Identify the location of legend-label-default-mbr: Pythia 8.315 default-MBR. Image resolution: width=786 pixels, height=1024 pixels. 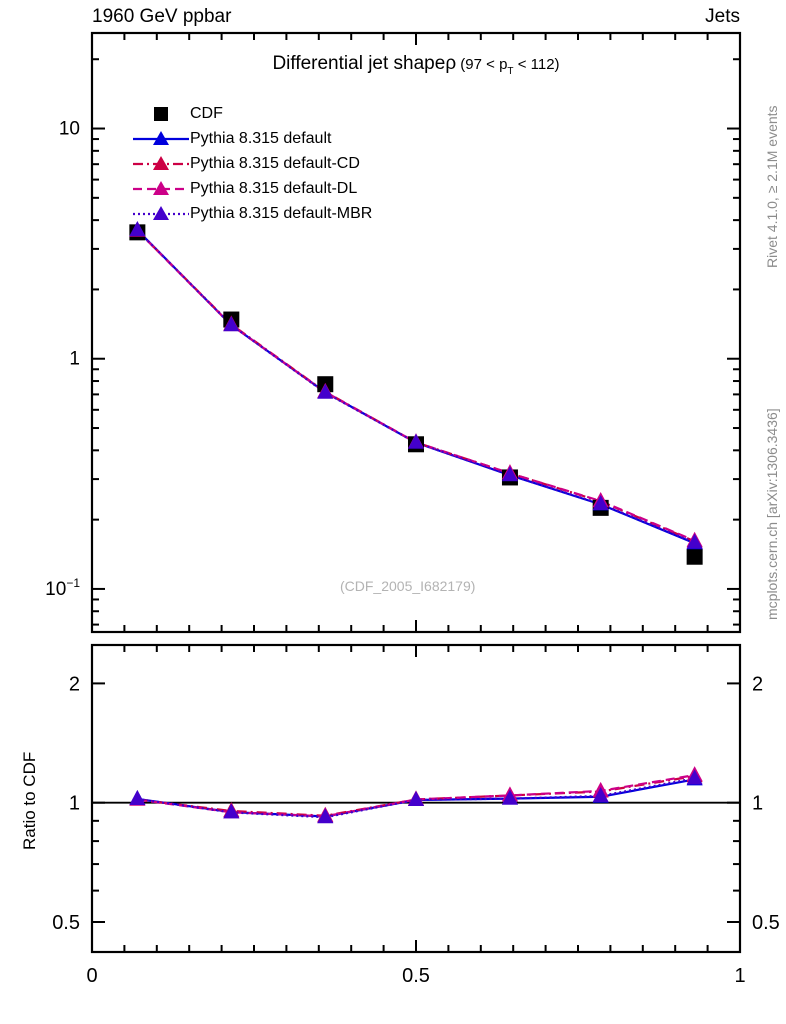
(281, 213).